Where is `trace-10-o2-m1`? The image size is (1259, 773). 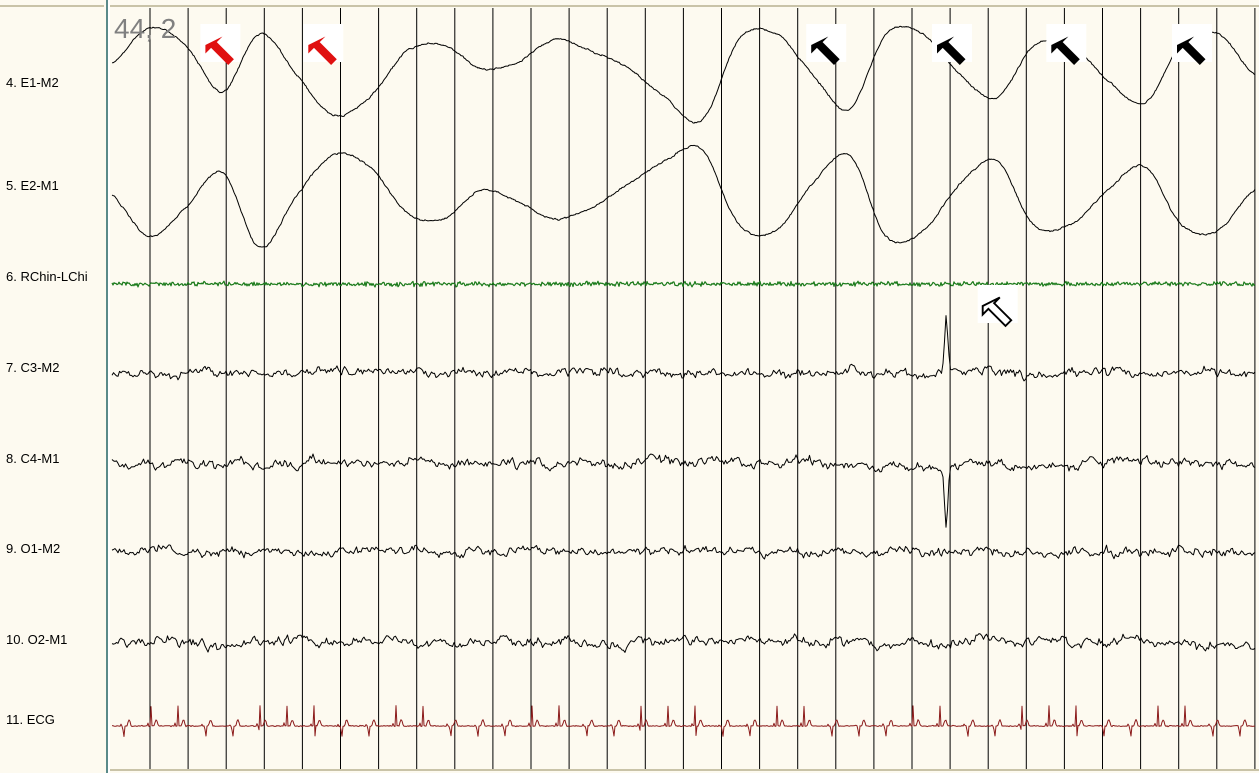 trace-10-o2-m1 is located at coordinates (683, 643).